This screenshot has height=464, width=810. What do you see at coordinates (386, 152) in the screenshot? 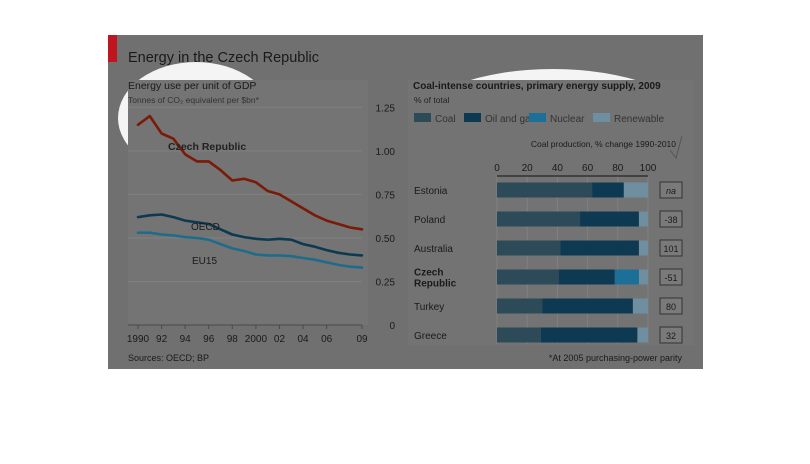
I see `y-tick-label: 1.00` at bounding box center [386, 152].